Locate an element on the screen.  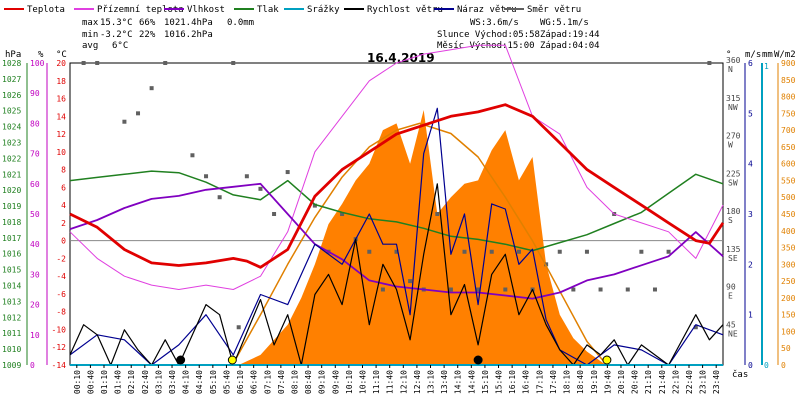
stats-wg: WG:5.1m/s is located at coordinates (564, 23).